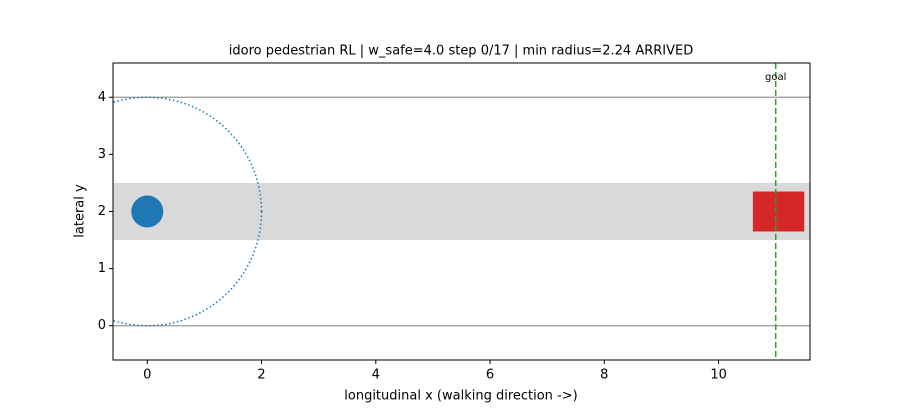 This screenshot has width=900, height=420. Describe the element at coordinates (102, 268) in the screenshot. I see `y-tick-label: 1` at that location.